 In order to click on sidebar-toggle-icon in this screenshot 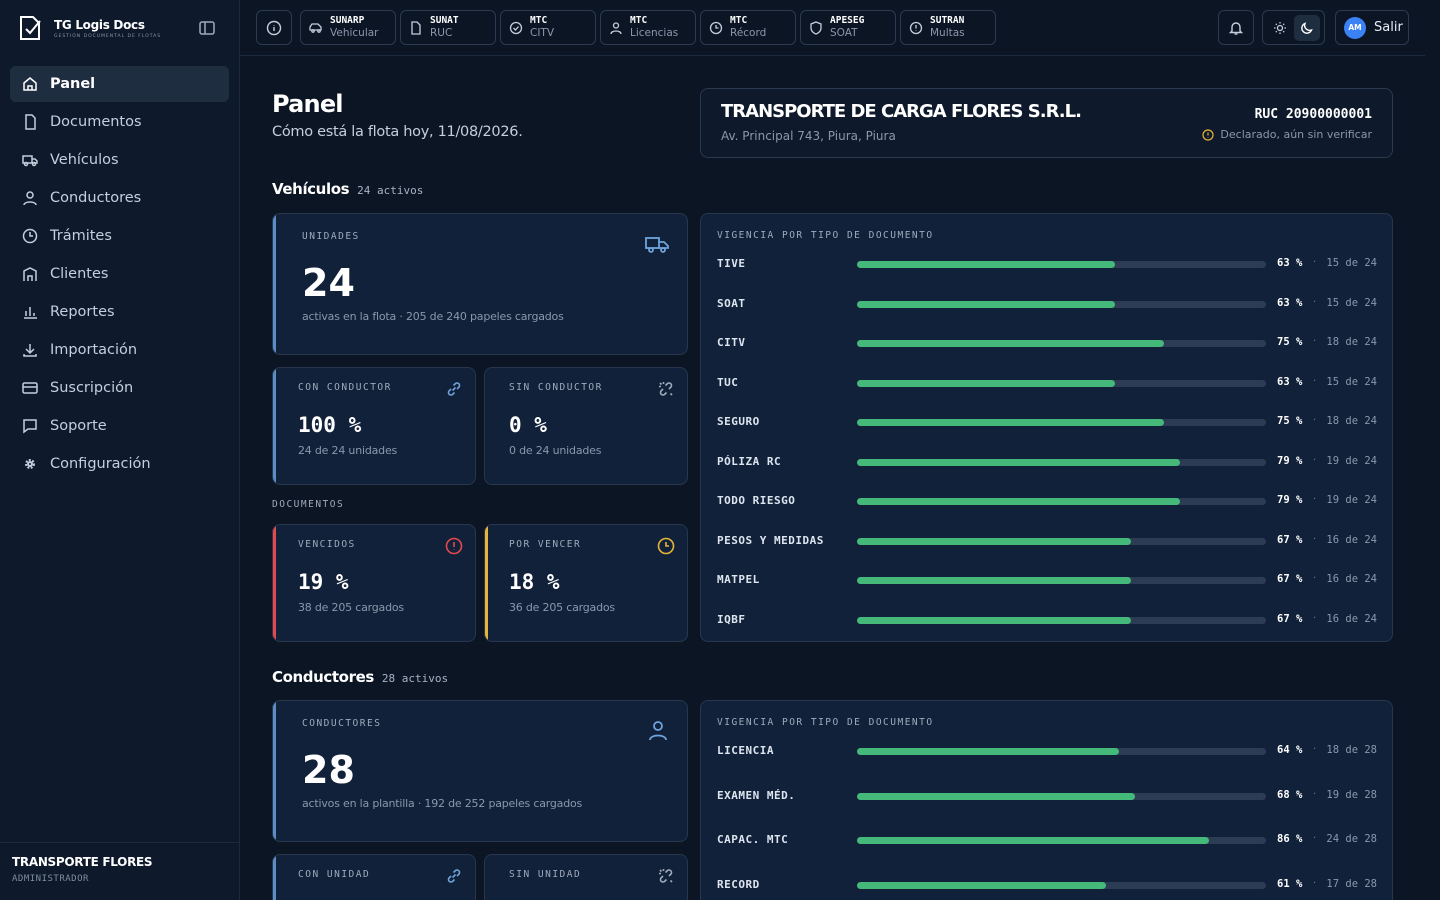, I will do `click(207, 28)`.